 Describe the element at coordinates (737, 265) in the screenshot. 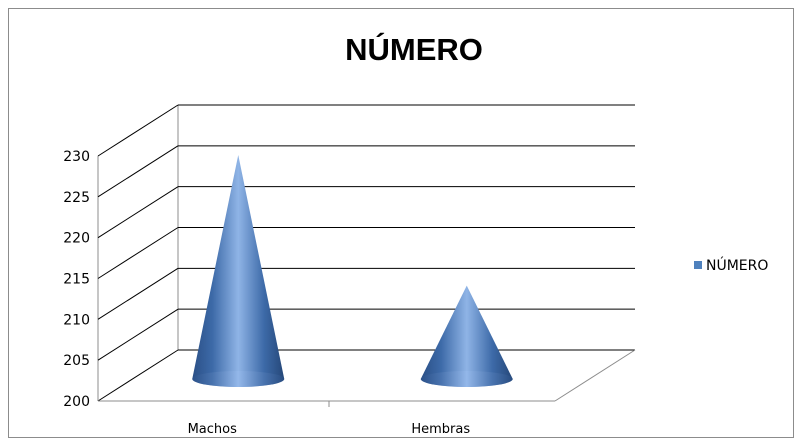

I see `legend-label: NÚMERO` at that location.